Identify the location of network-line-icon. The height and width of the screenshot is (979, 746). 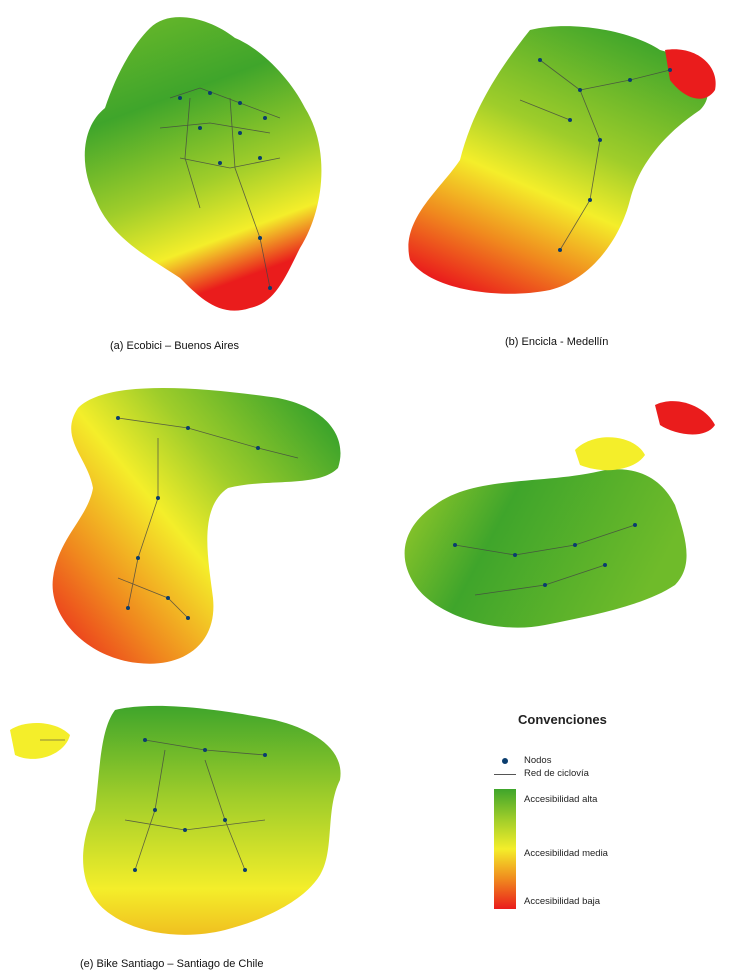
(505, 774).